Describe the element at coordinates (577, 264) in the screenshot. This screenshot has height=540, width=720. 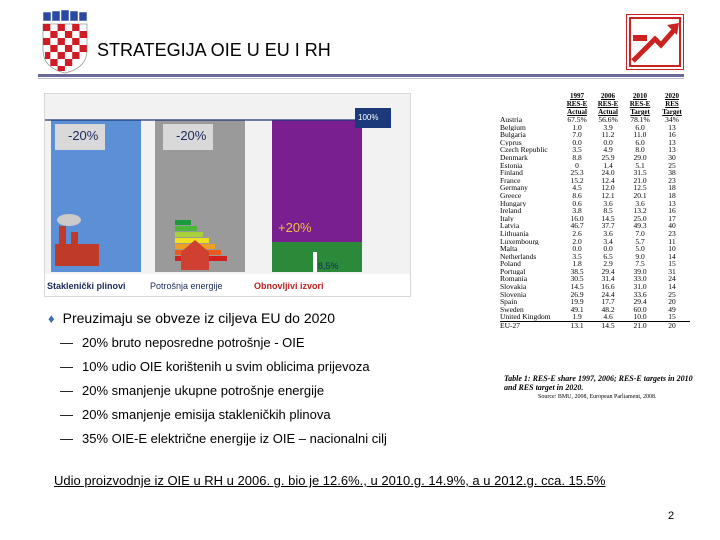
I see `value-cell: 1.8` at that location.